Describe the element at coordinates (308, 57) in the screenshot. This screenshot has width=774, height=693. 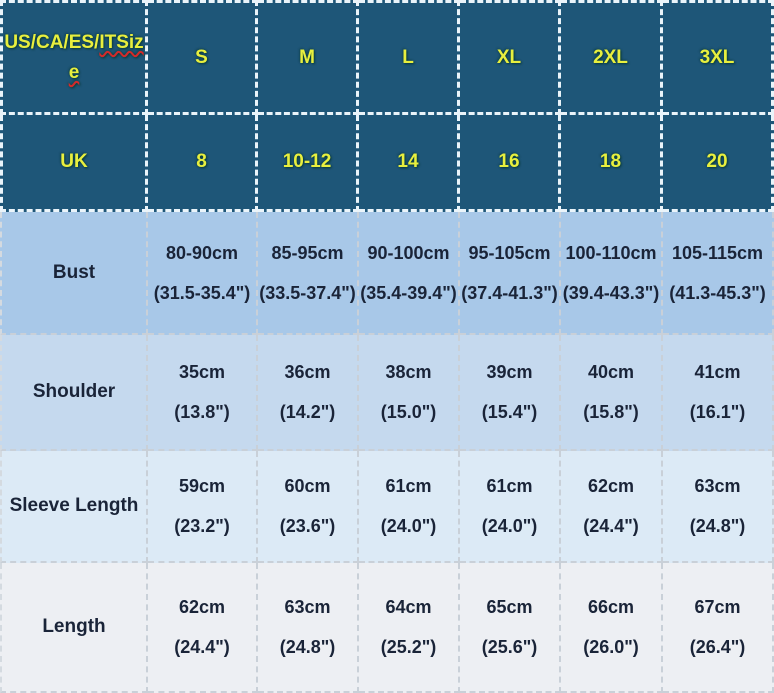
I see `header-cell-size-m: M` at that location.